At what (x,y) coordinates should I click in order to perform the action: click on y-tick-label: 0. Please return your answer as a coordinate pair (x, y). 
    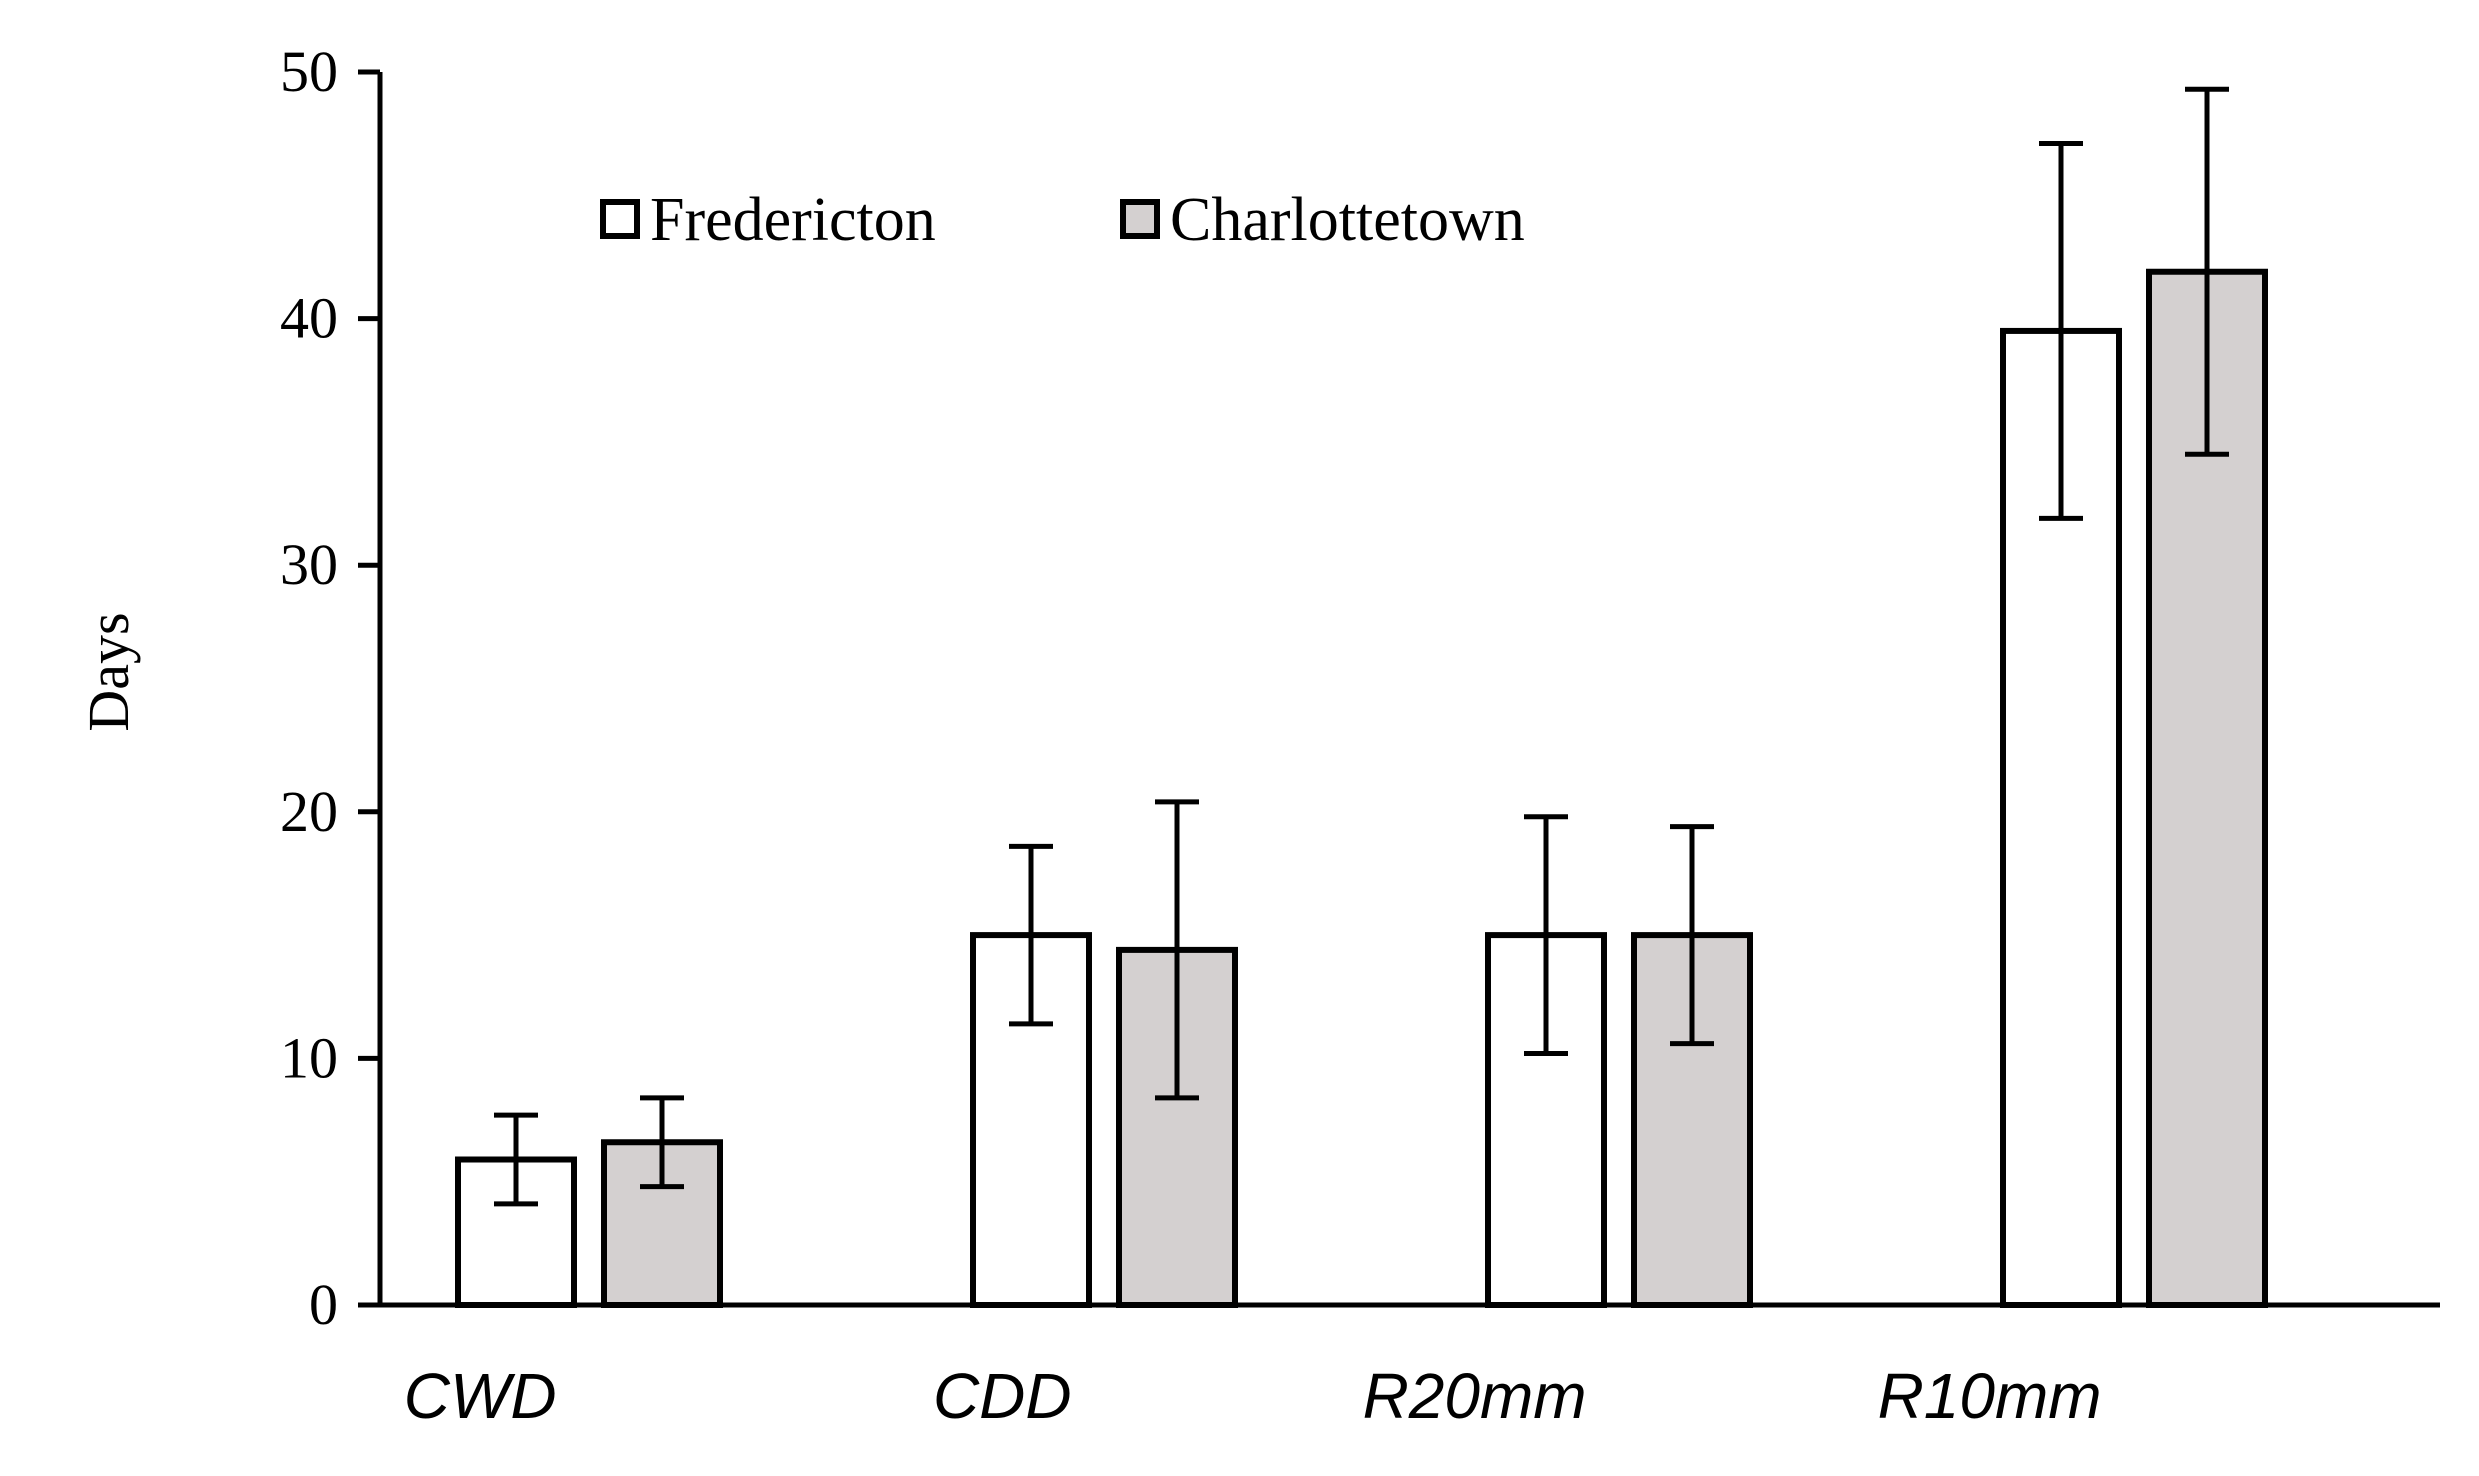
    Looking at the image, I should click on (323, 1304).